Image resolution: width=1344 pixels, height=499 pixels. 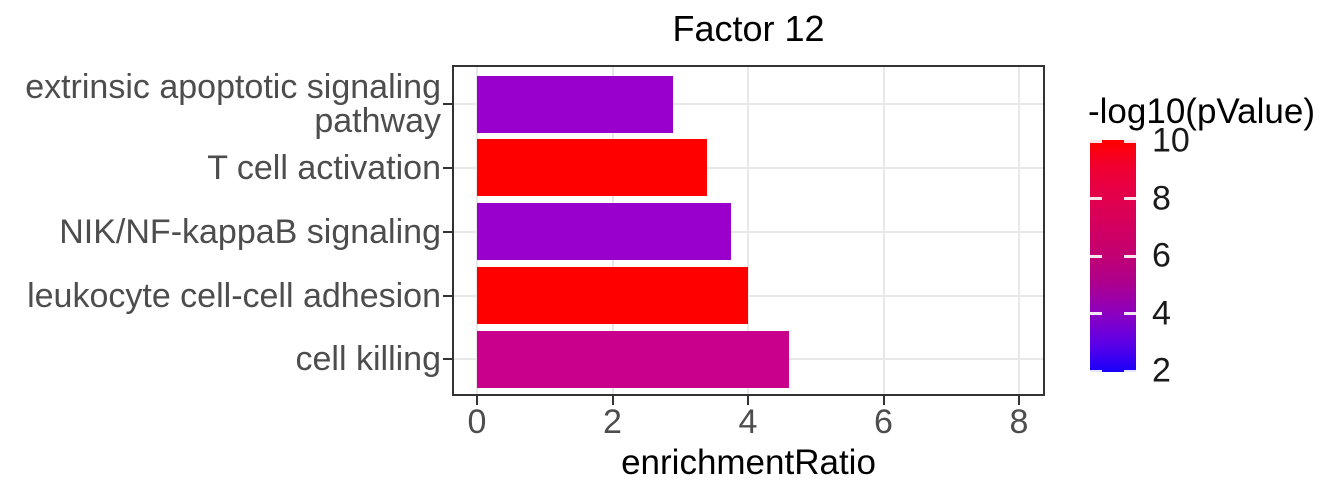 I want to click on x-tick-label-6: 6, so click(x=883, y=422).